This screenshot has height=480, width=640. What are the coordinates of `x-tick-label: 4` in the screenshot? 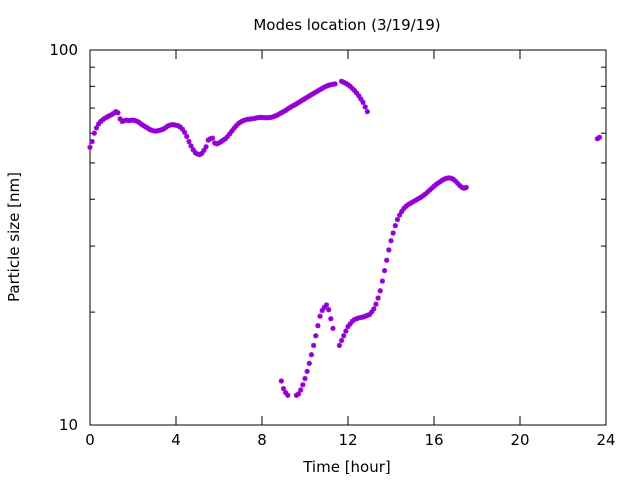 It's located at (176, 440).